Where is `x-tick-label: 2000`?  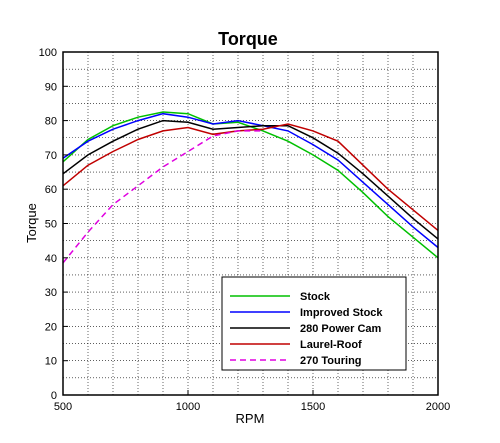 x-tick-label: 2000 is located at coordinates (438, 407).